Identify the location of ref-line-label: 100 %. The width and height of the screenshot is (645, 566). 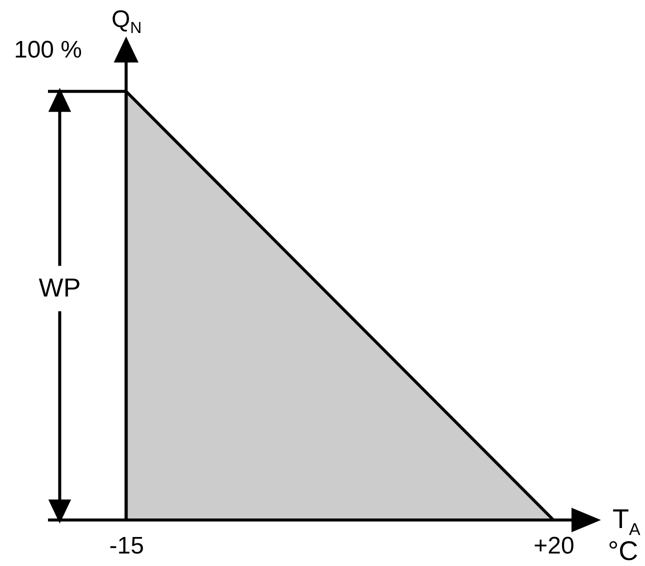
(48, 50).